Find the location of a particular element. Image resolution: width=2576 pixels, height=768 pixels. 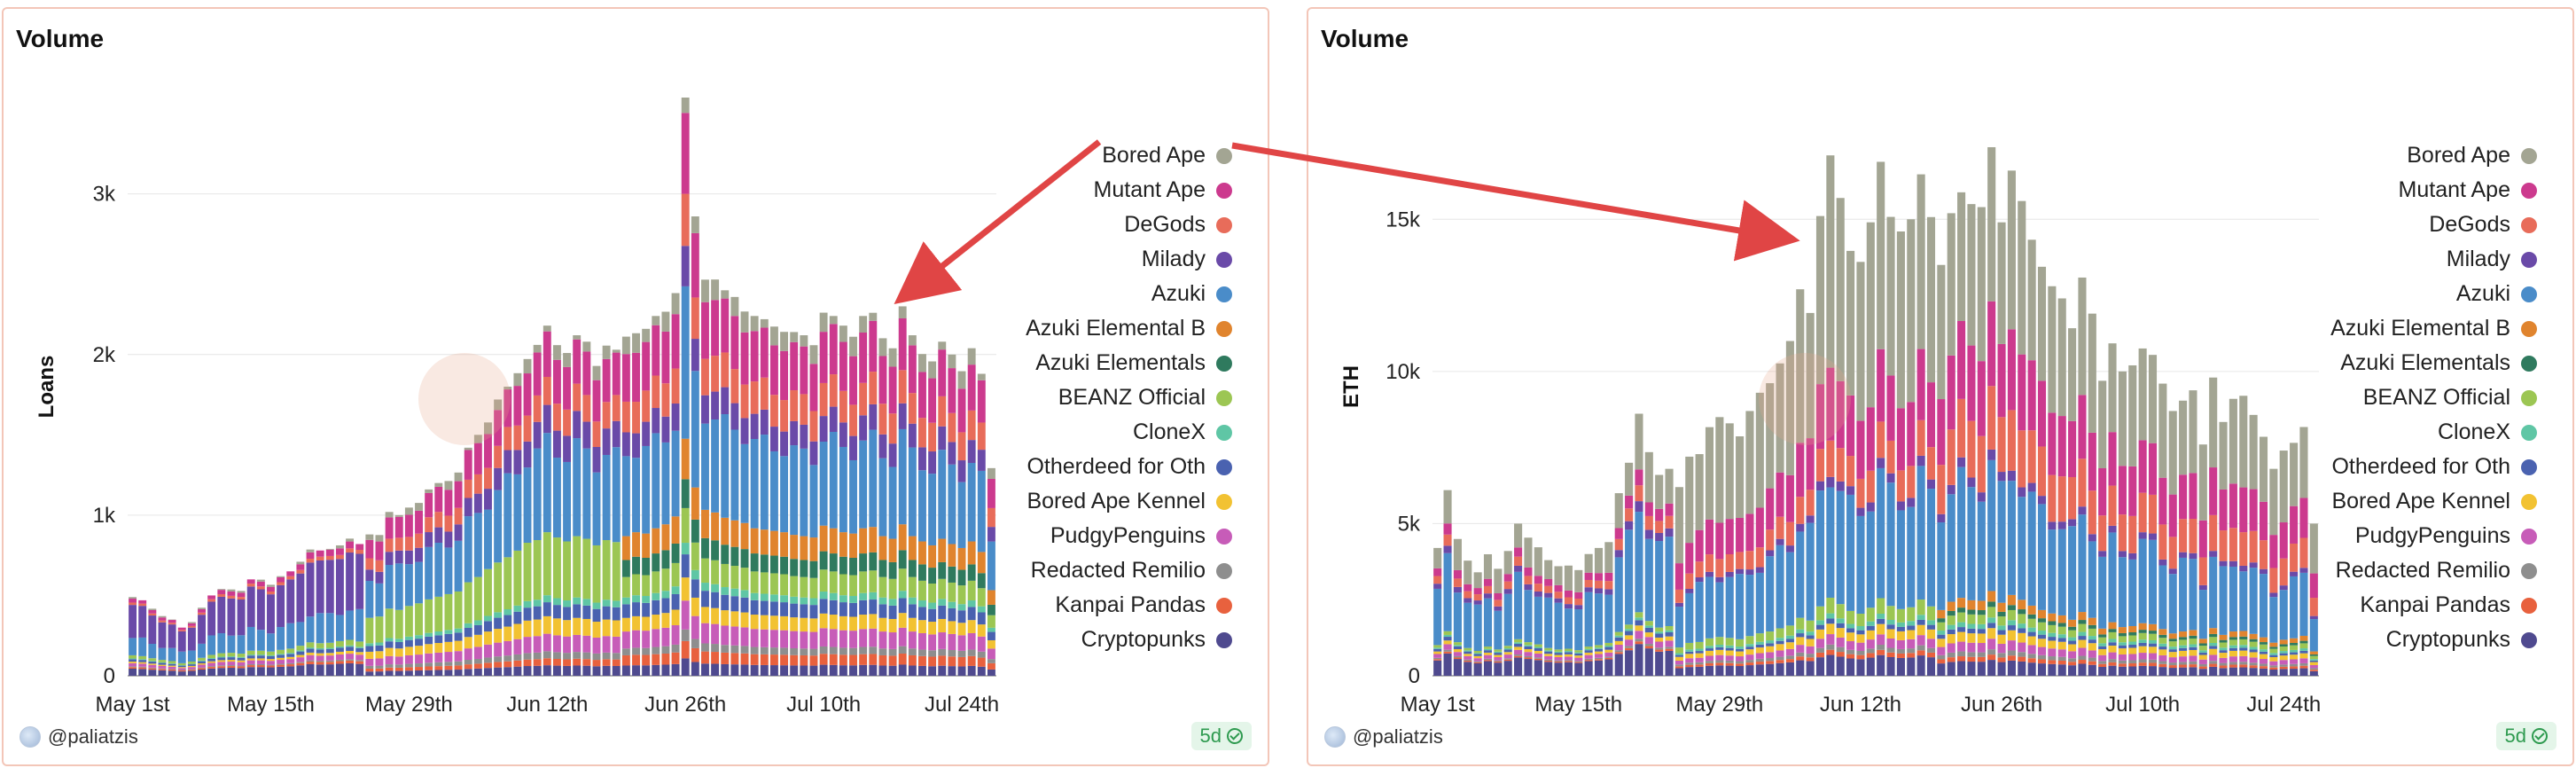

legend-item-mutant-ape: Mutant Ape is located at coordinates (1129, 190).